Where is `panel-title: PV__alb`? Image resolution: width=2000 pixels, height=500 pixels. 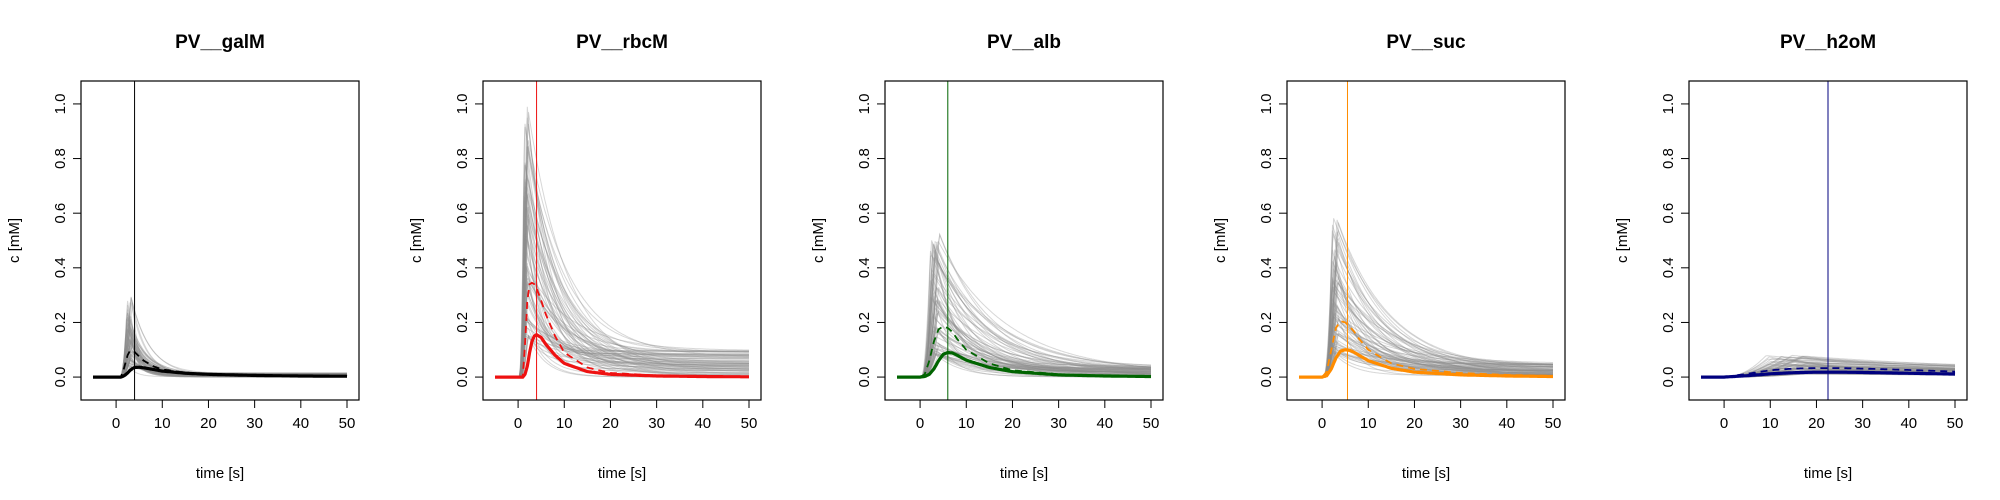
panel-title: PV__alb is located at coordinates (1024, 42).